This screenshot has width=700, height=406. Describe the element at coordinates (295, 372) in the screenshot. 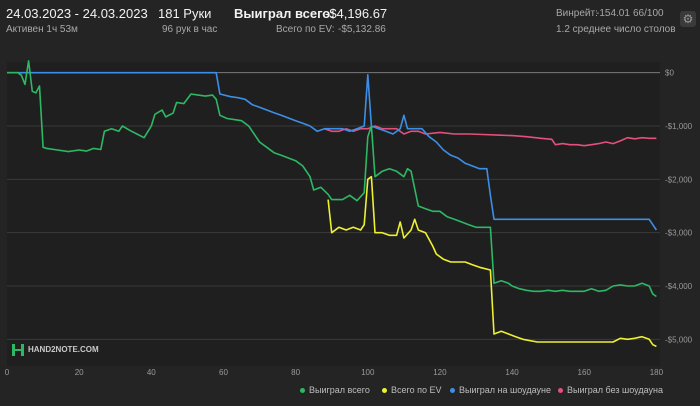

I see `x-tick-label: 80` at that location.